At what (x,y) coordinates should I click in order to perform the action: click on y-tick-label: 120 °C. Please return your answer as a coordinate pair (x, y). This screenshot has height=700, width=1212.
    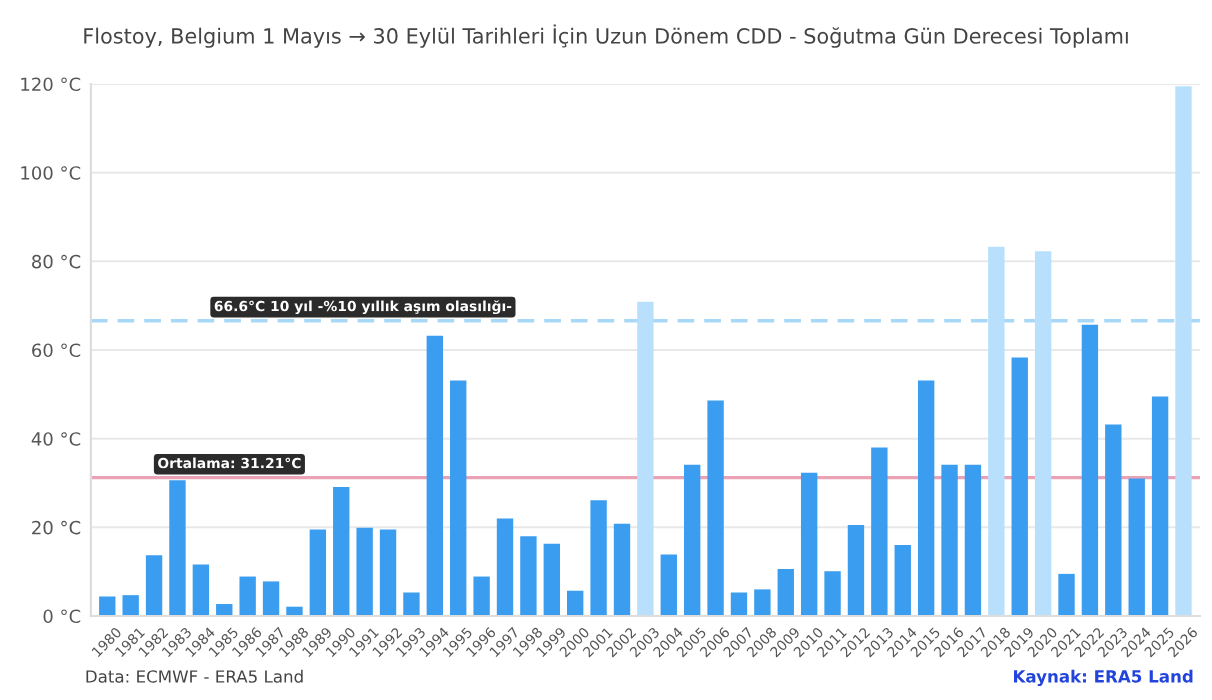
    Looking at the image, I should click on (51, 84).